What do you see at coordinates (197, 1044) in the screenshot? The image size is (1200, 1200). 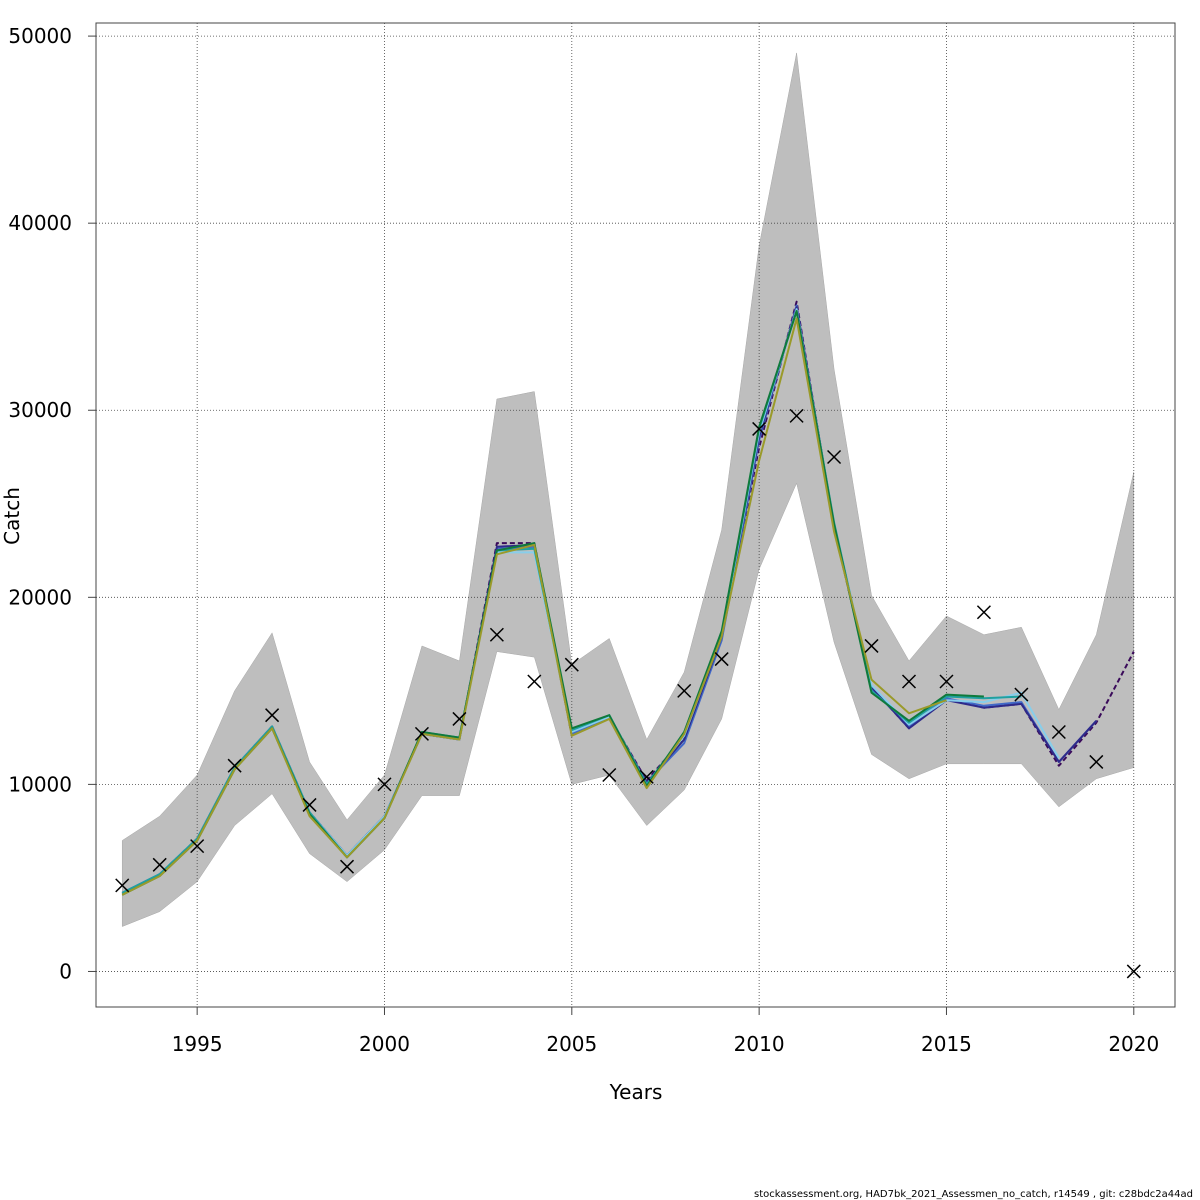 I see `x-tick-label: 1995` at bounding box center [197, 1044].